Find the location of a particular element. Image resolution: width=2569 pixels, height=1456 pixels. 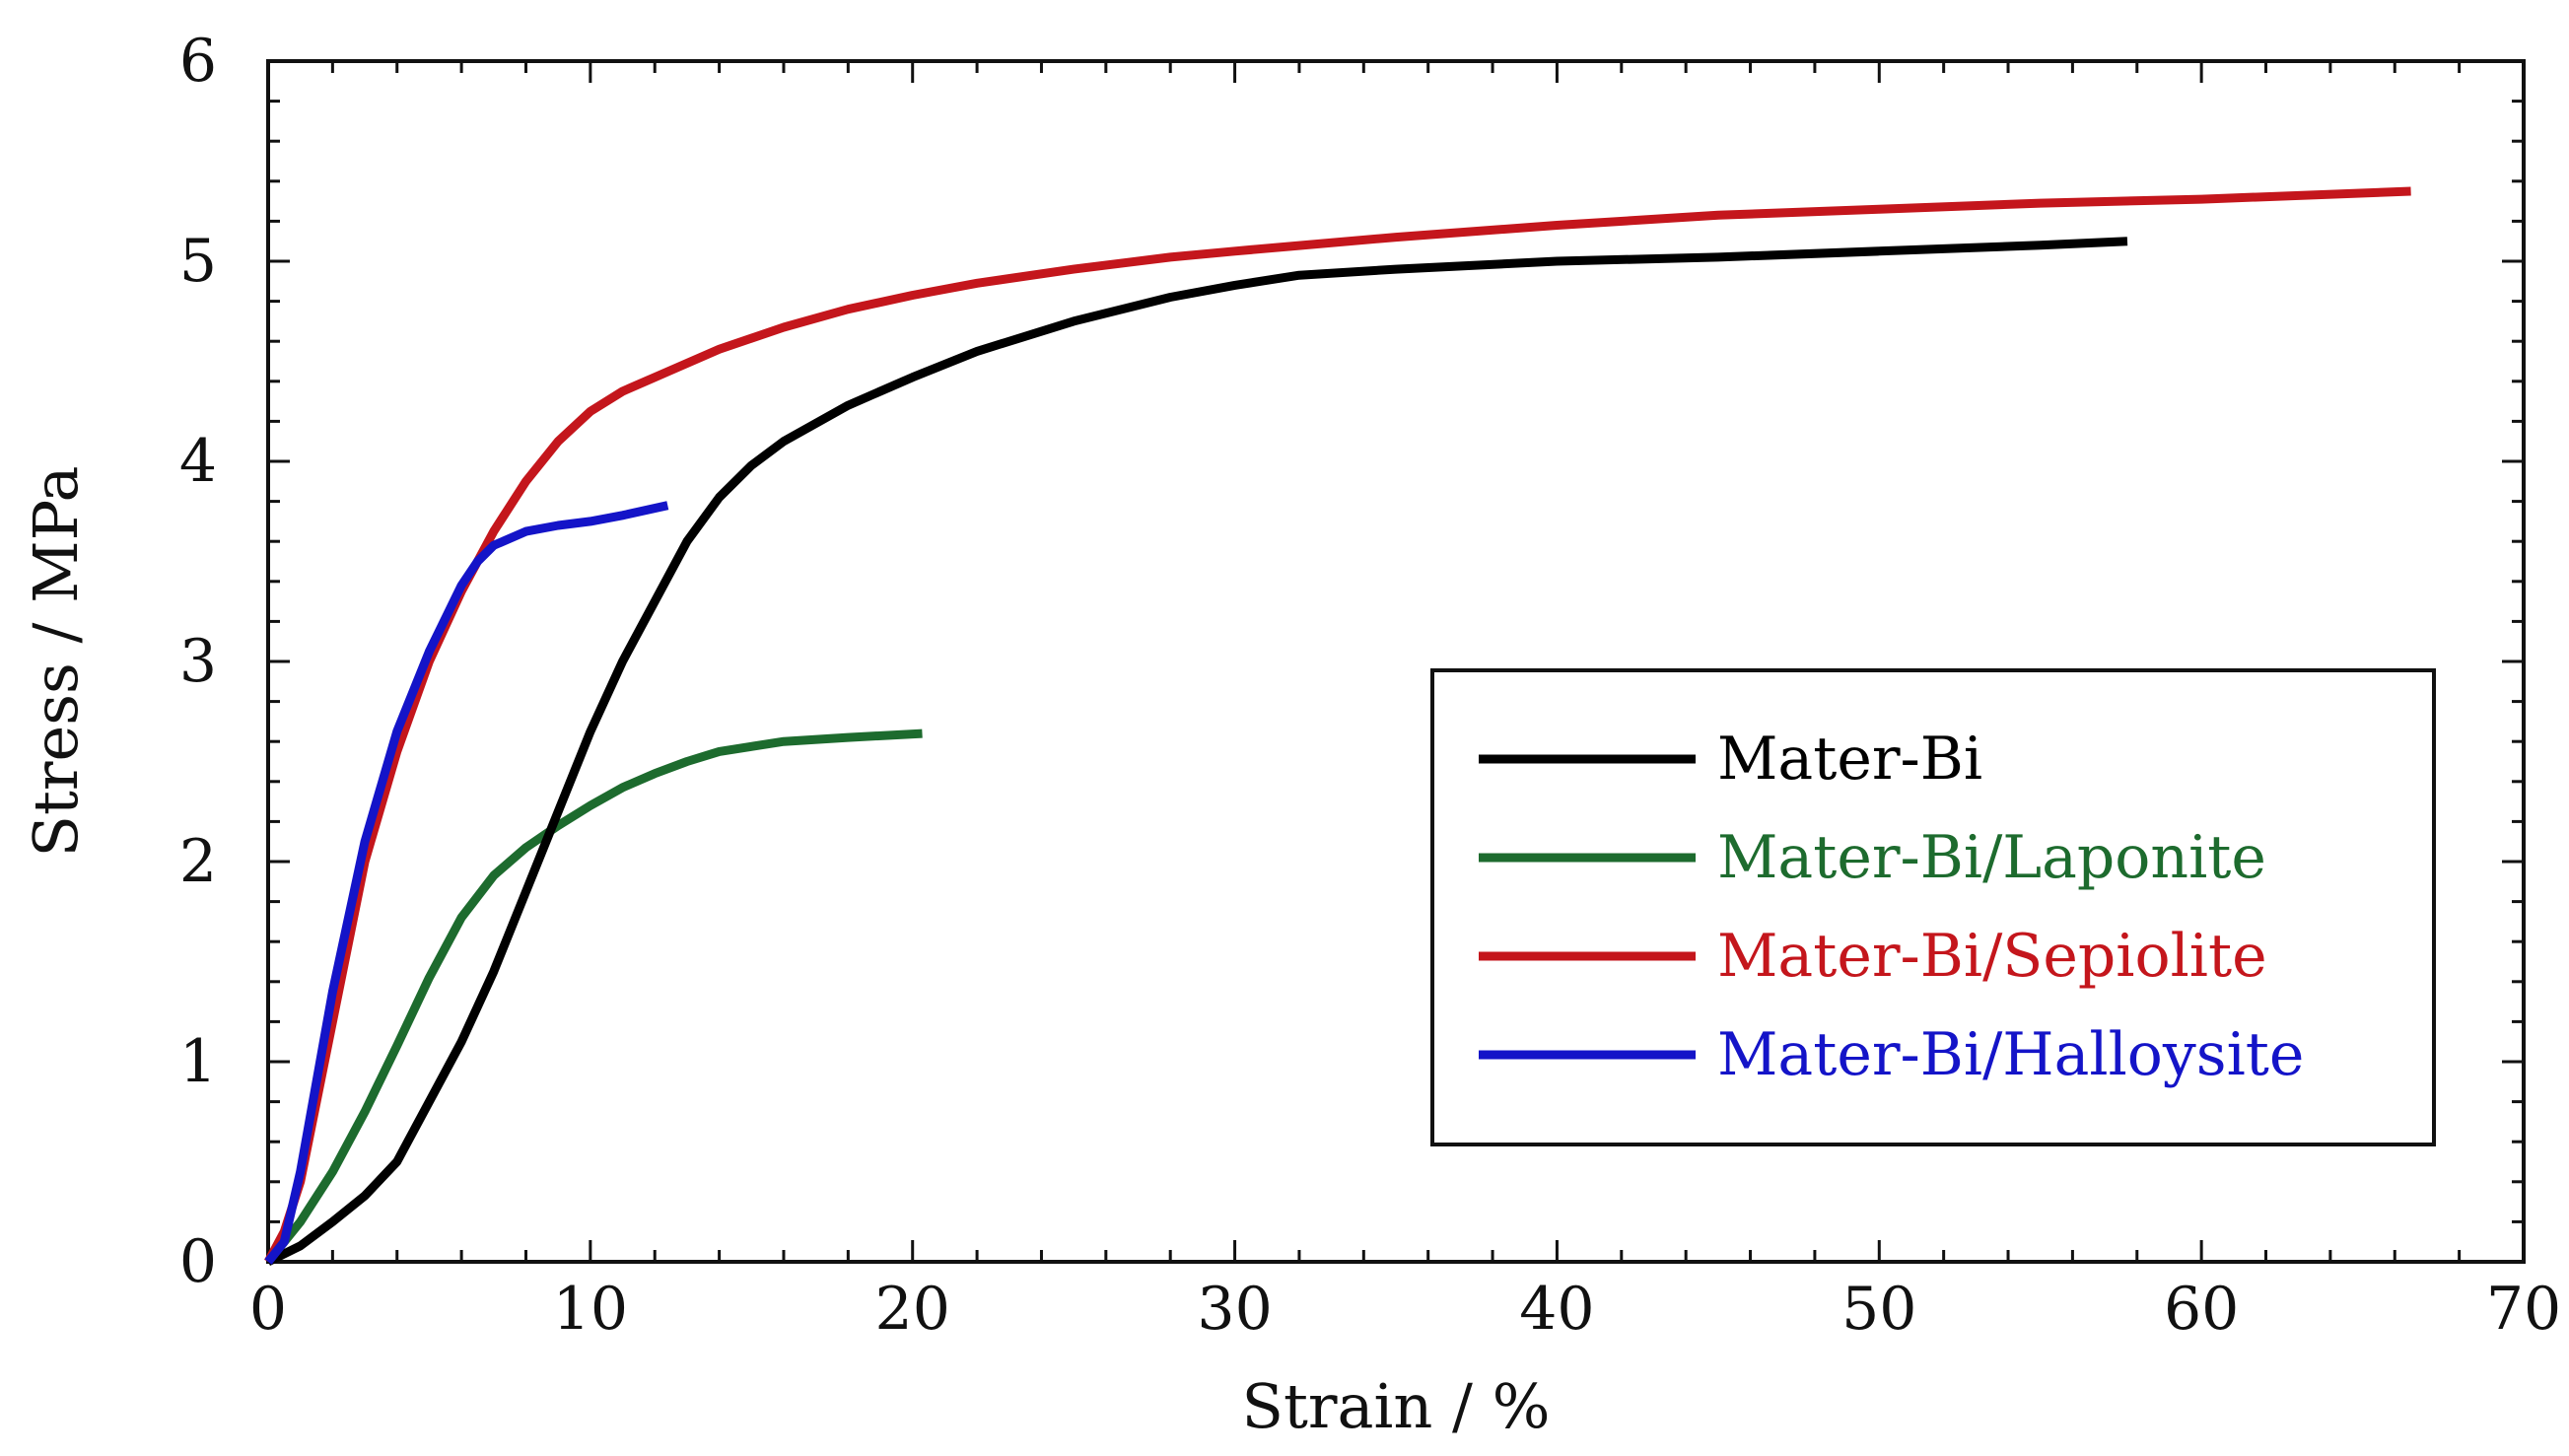

y-tick-label: 2 is located at coordinates (198, 861).